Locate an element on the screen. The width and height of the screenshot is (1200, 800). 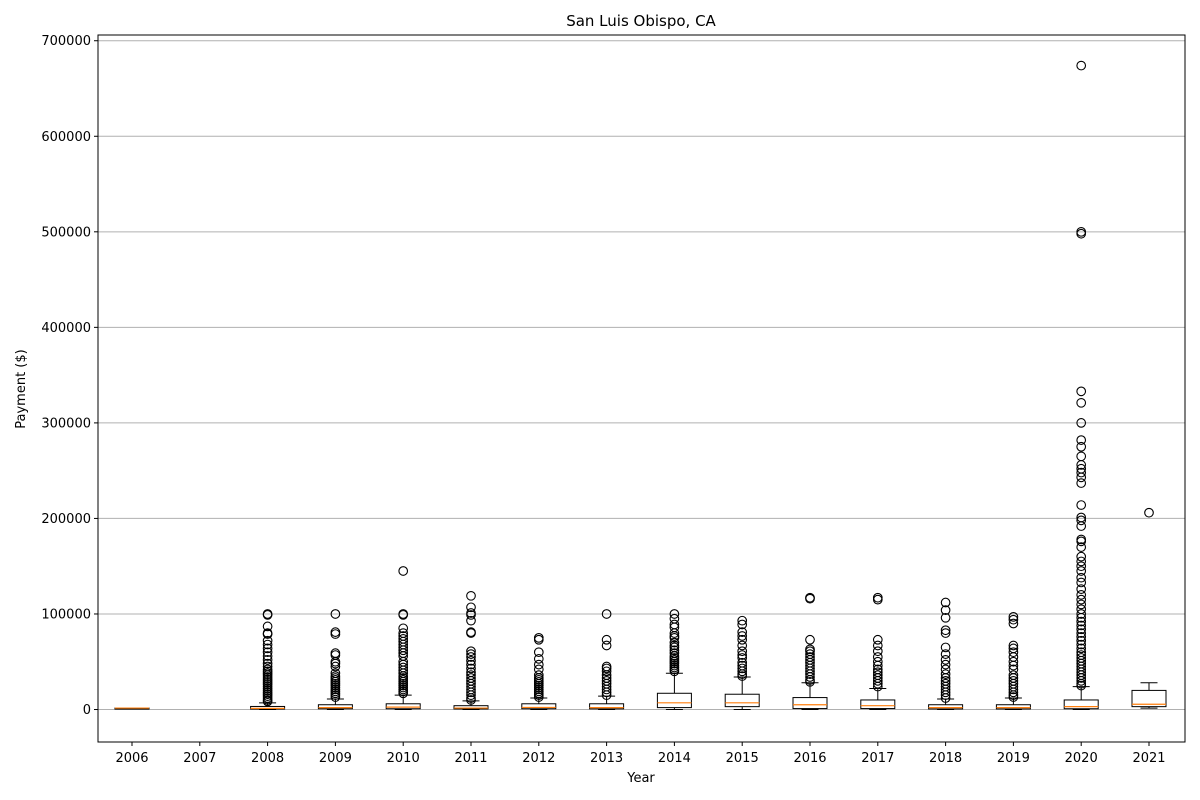
chart-title: San Luis Obispo, CA is located at coordinates (641, 21).